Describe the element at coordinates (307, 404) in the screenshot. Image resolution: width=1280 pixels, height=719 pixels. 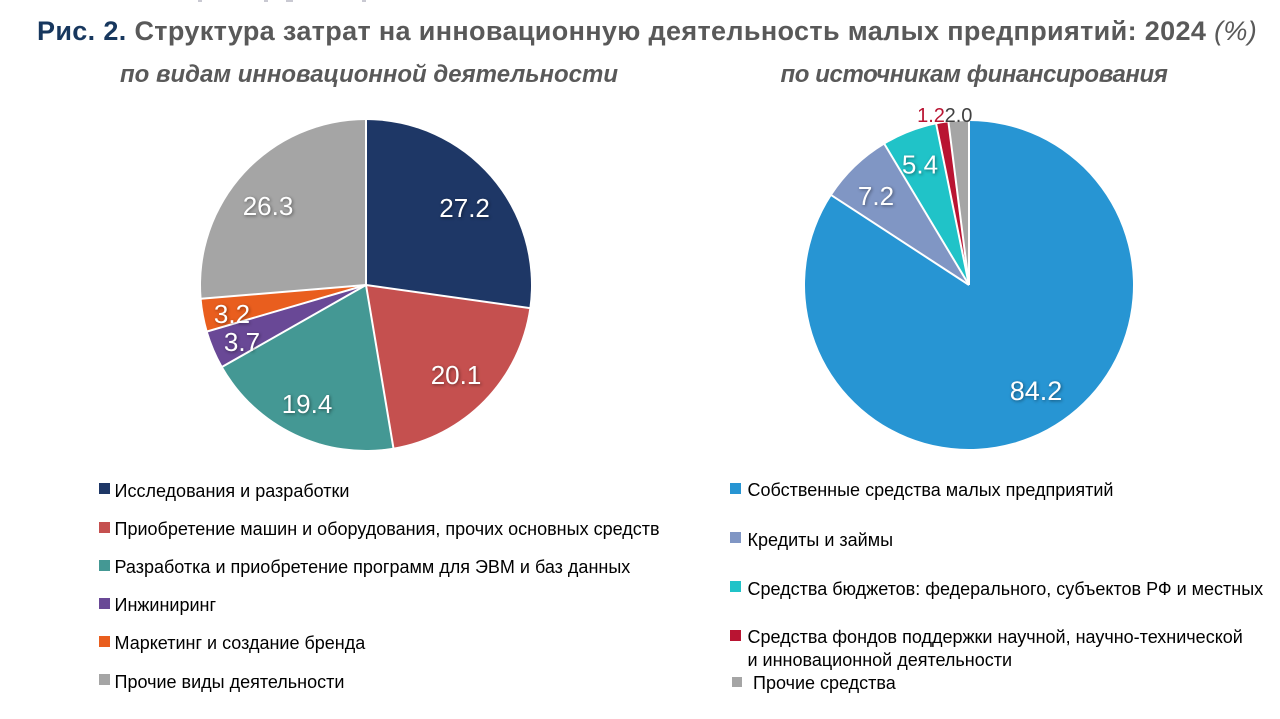
I see `svg-text: 19.4` at that location.